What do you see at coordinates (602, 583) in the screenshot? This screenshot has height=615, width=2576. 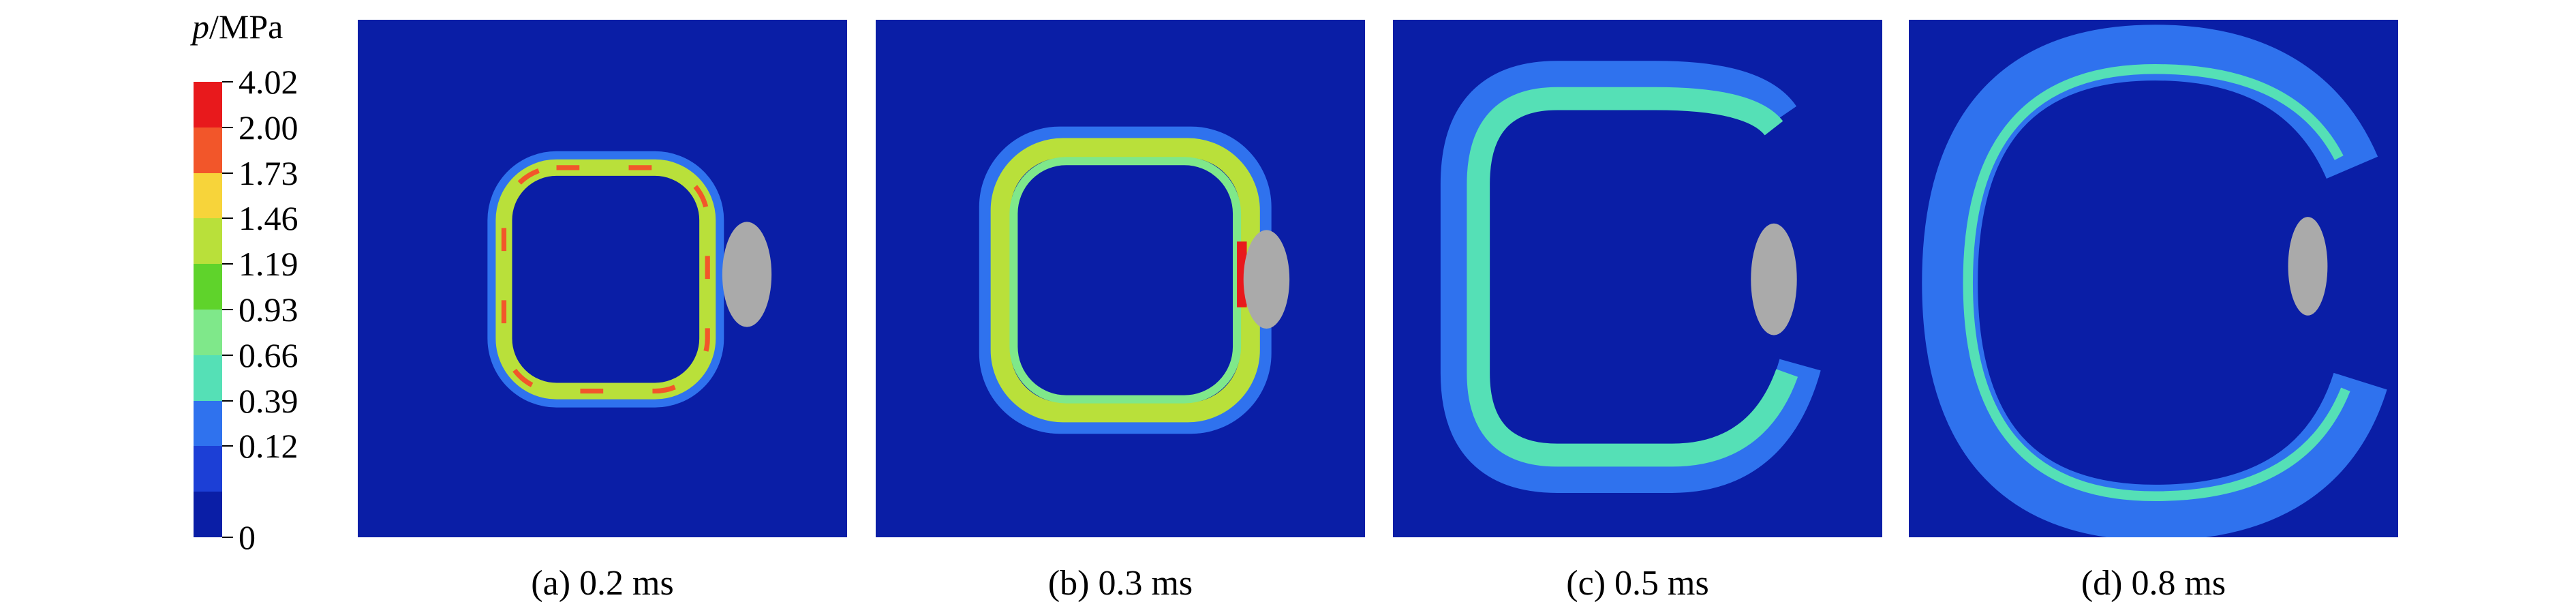 I see `caption: (a) 0.2 ms` at bounding box center [602, 583].